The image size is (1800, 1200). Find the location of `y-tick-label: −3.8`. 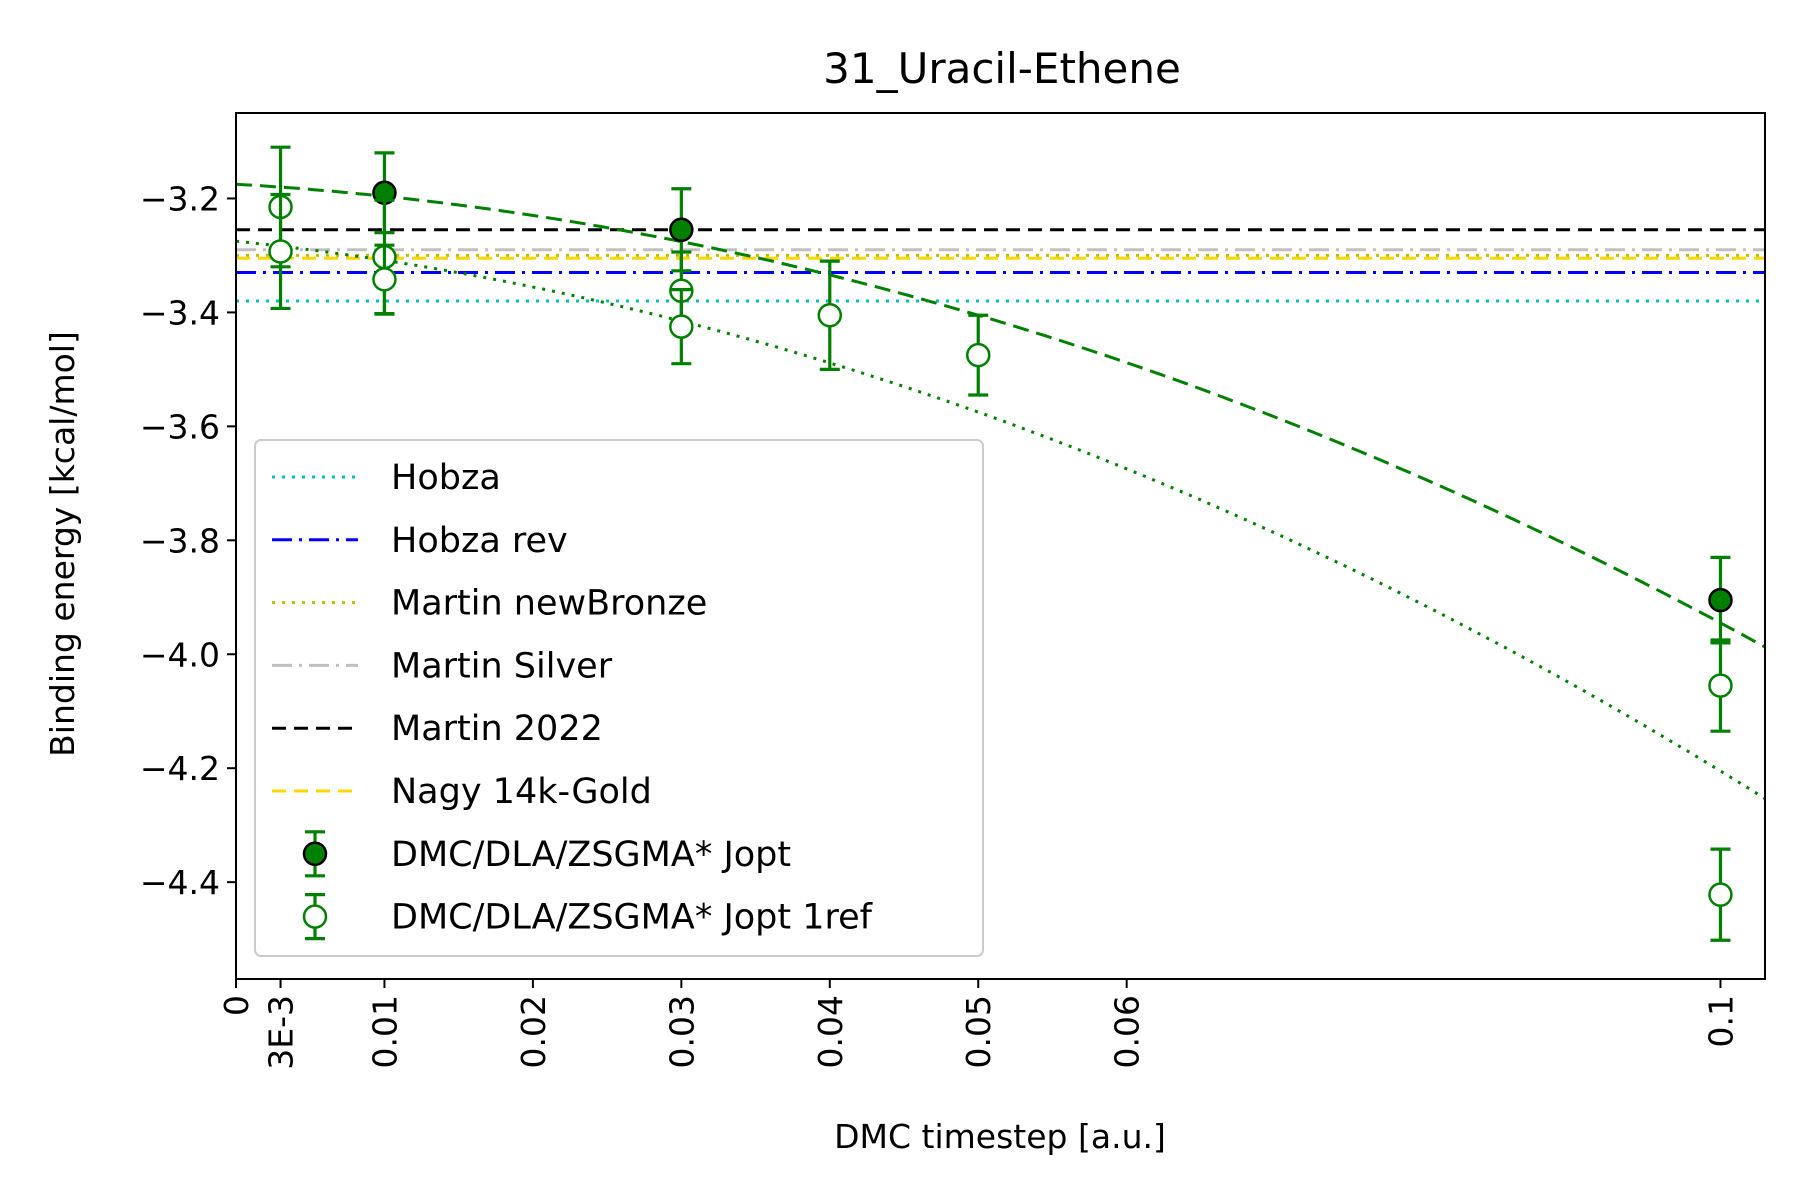

y-tick-label: −3.8 is located at coordinates (180, 540).